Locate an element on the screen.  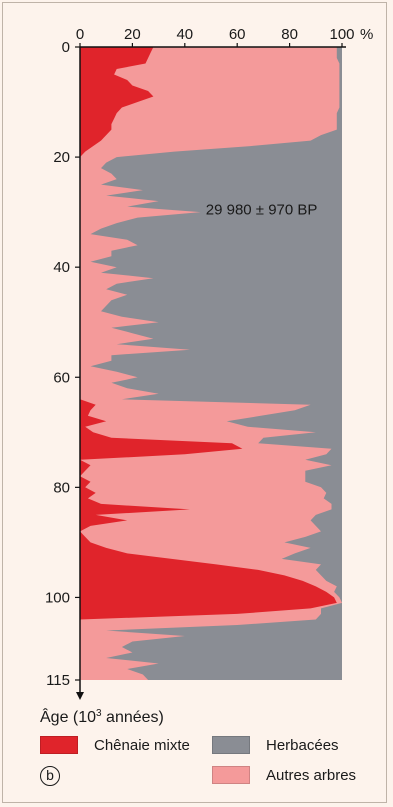
legend-swatch-herbacees is located at coordinates (231, 745).